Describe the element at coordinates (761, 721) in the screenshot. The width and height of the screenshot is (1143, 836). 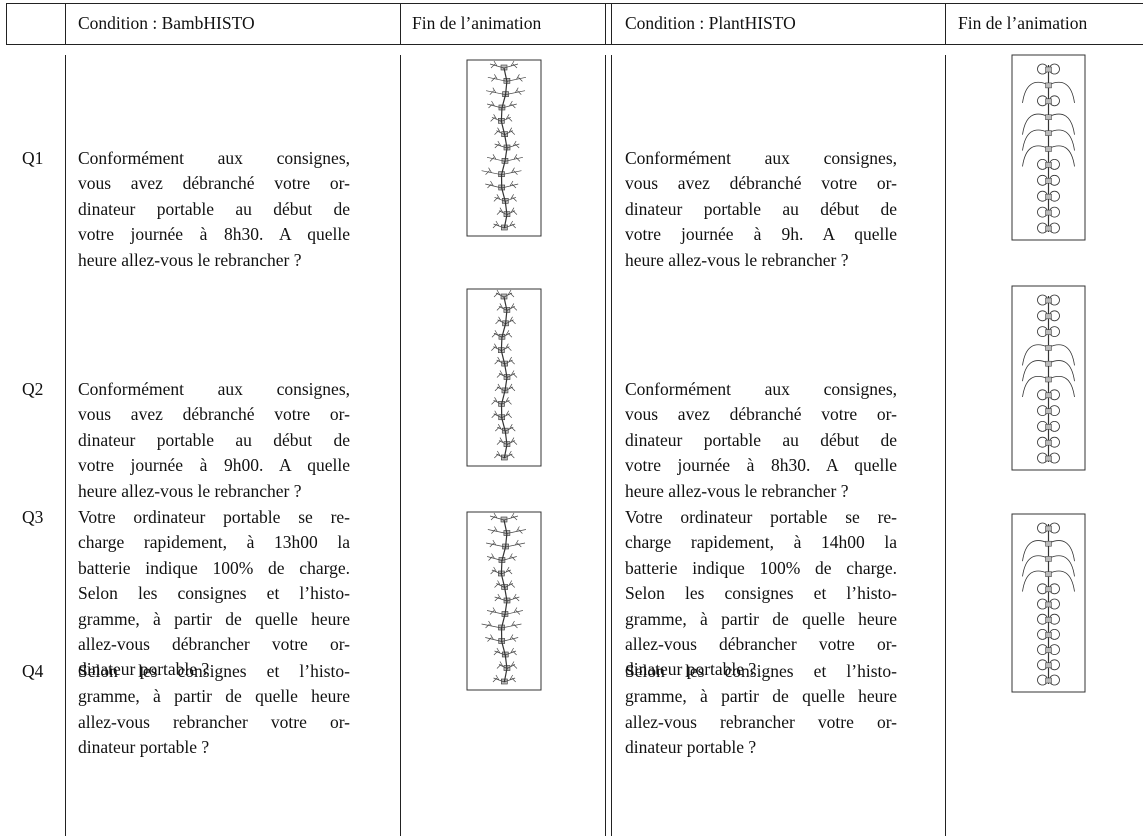
I see `cell-line: allez-vous rebrancher votre or-` at that location.